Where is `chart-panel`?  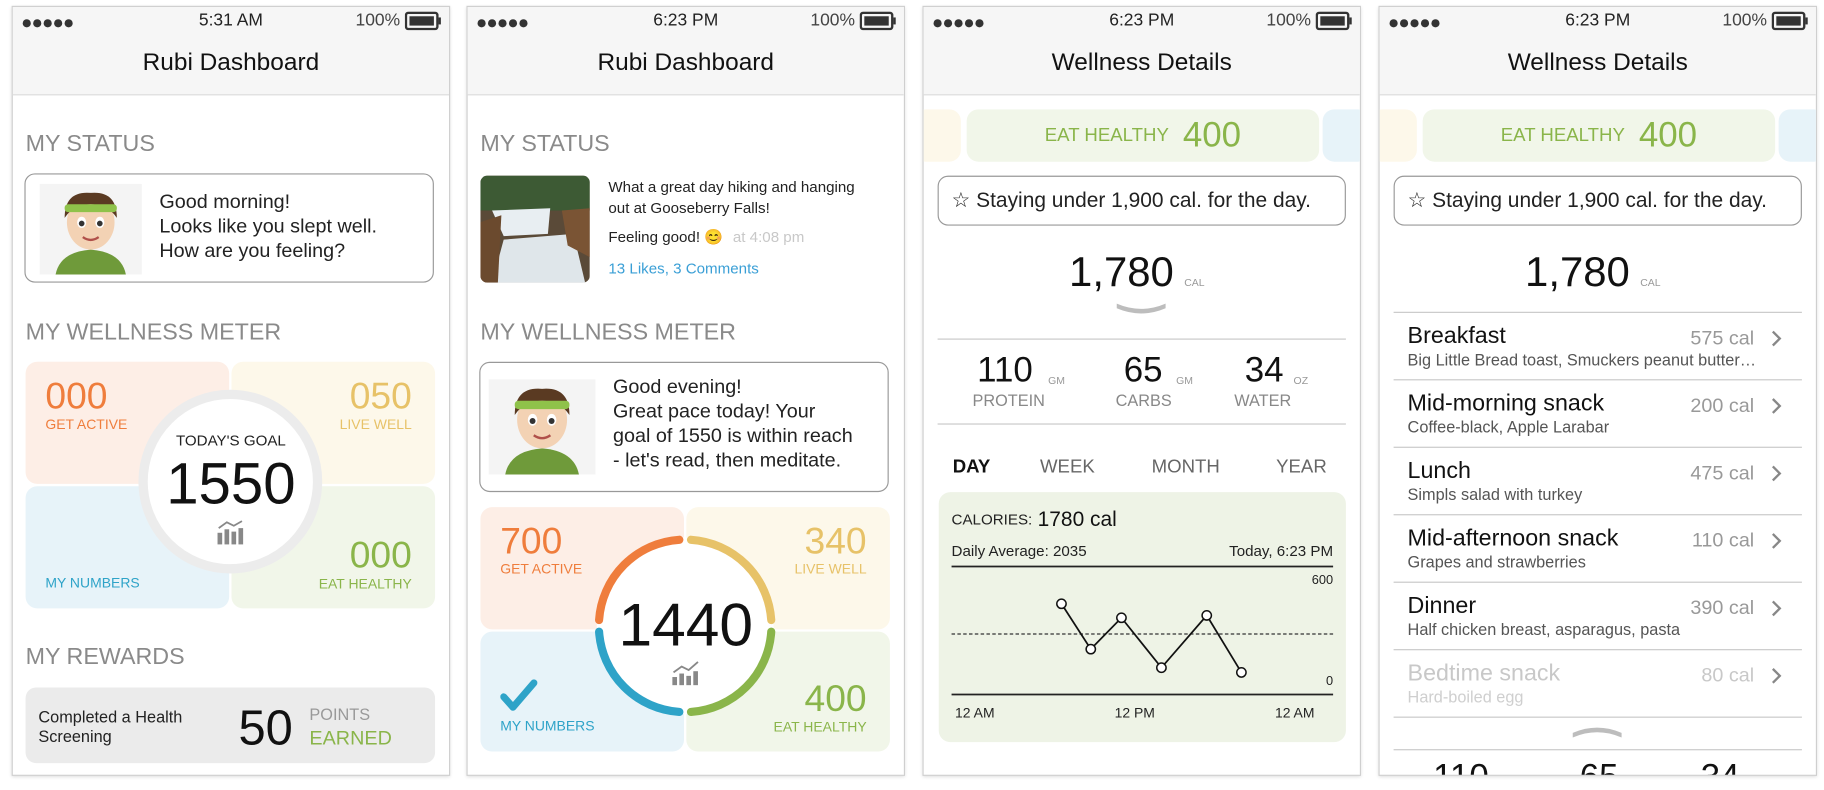 chart-panel is located at coordinates (1142, 617).